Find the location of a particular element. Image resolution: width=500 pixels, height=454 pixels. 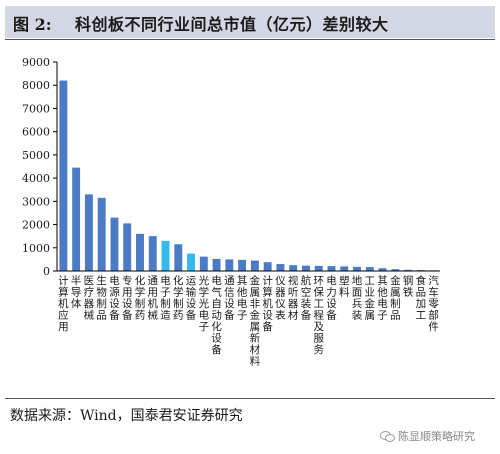

x-tick-label: 视听器材 is located at coordinates (293, 298).